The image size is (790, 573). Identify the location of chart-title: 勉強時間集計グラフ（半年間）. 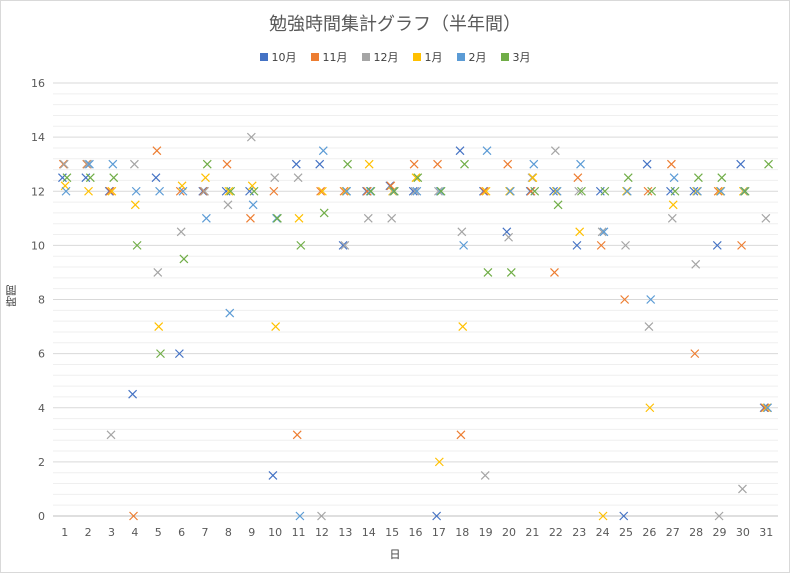
(395, 24).